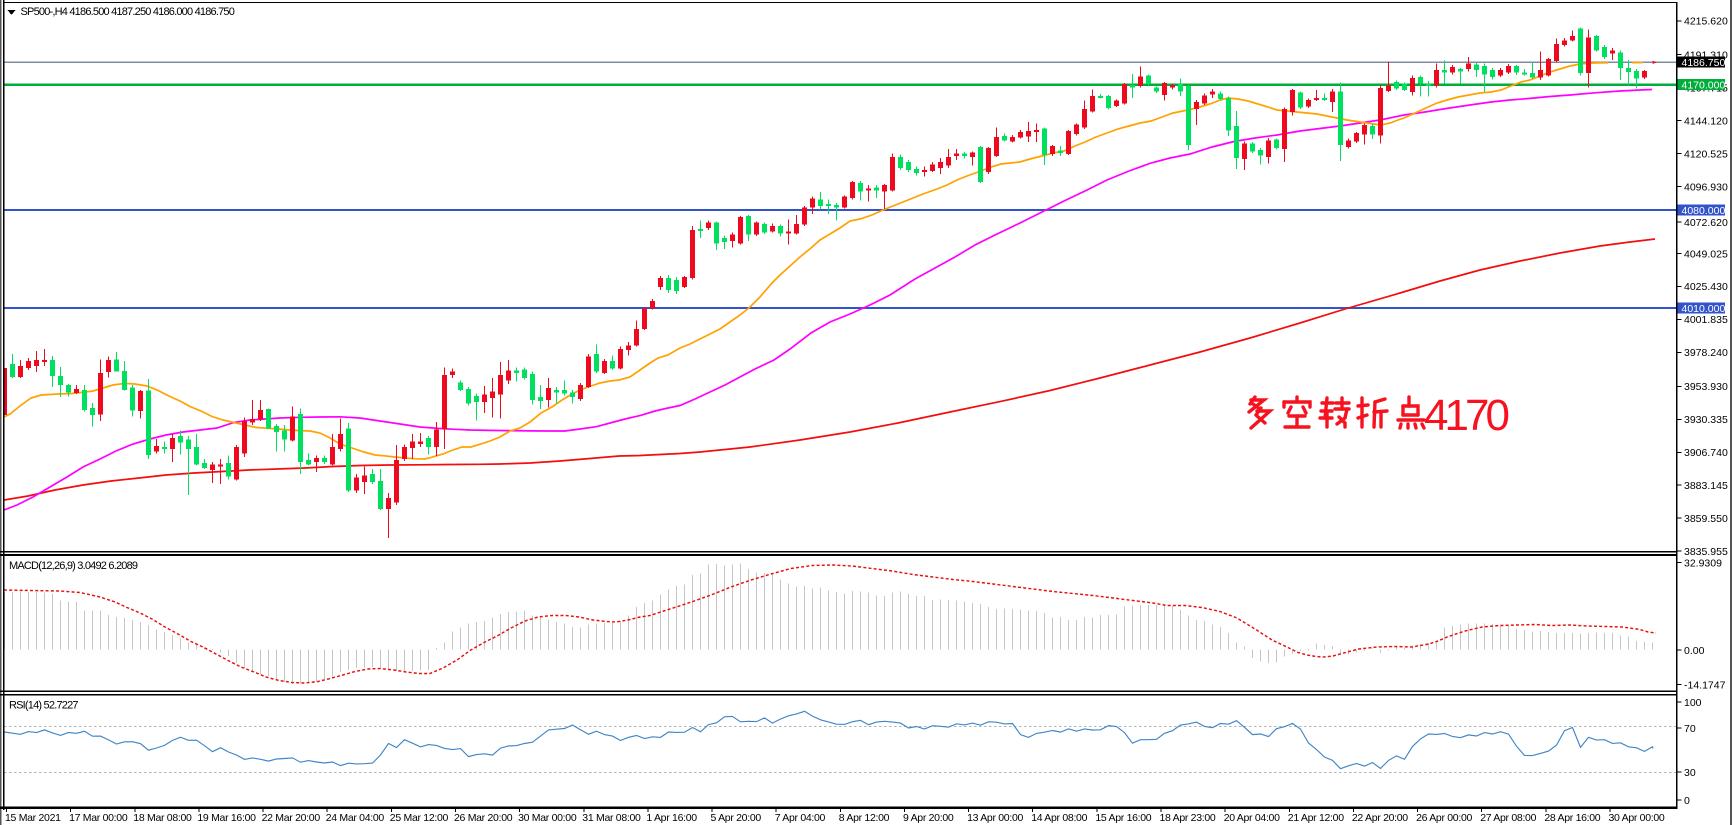 The image size is (1732, 825). What do you see at coordinates (43, 706) in the screenshot?
I see `svg-text: RSI(14) 52.7227` at bounding box center [43, 706].